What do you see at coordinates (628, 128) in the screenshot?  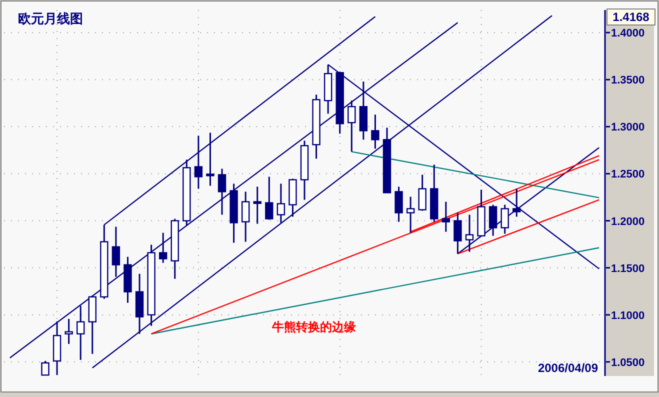 I see `y-tick-label: 1.3000` at bounding box center [628, 128].